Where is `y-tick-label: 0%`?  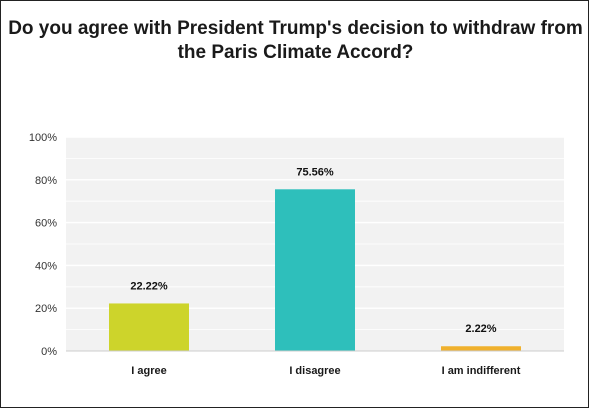
y-tick-label: 0% is located at coordinates (49, 352).